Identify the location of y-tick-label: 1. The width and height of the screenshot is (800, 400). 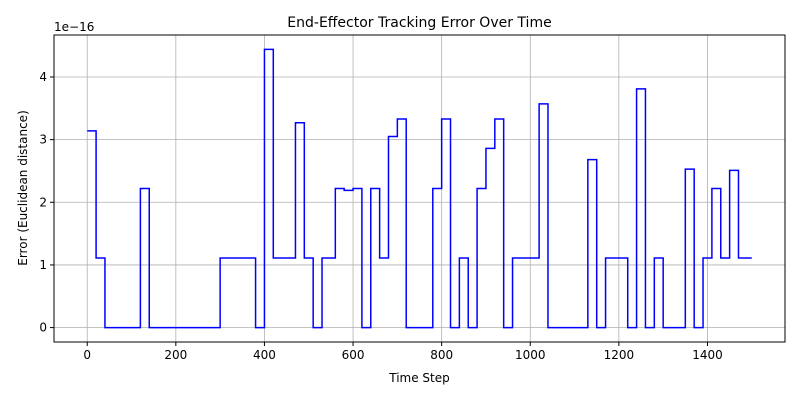
(43, 265).